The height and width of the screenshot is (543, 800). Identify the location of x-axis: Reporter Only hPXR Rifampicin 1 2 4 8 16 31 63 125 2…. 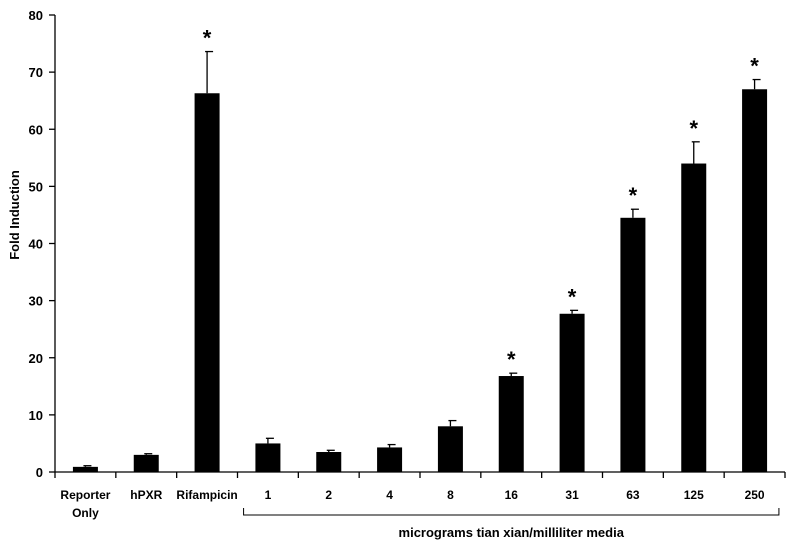
(420, 495).